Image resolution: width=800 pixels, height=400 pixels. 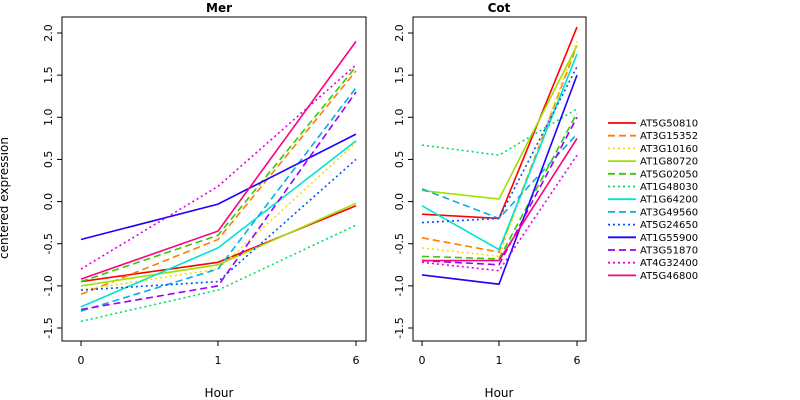 I want to click on mer-y-tick-label: 2.0, so click(x=48, y=33).